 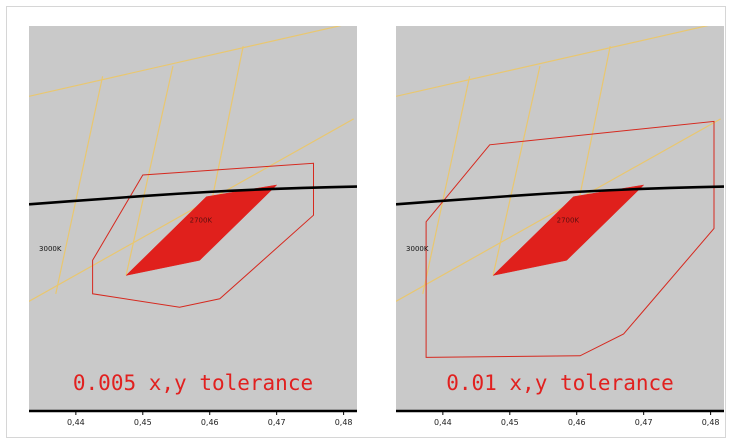 What do you see at coordinates (193, 383) in the screenshot?
I see `chart-caption: 0.005 x,y tolerance` at bounding box center [193, 383].